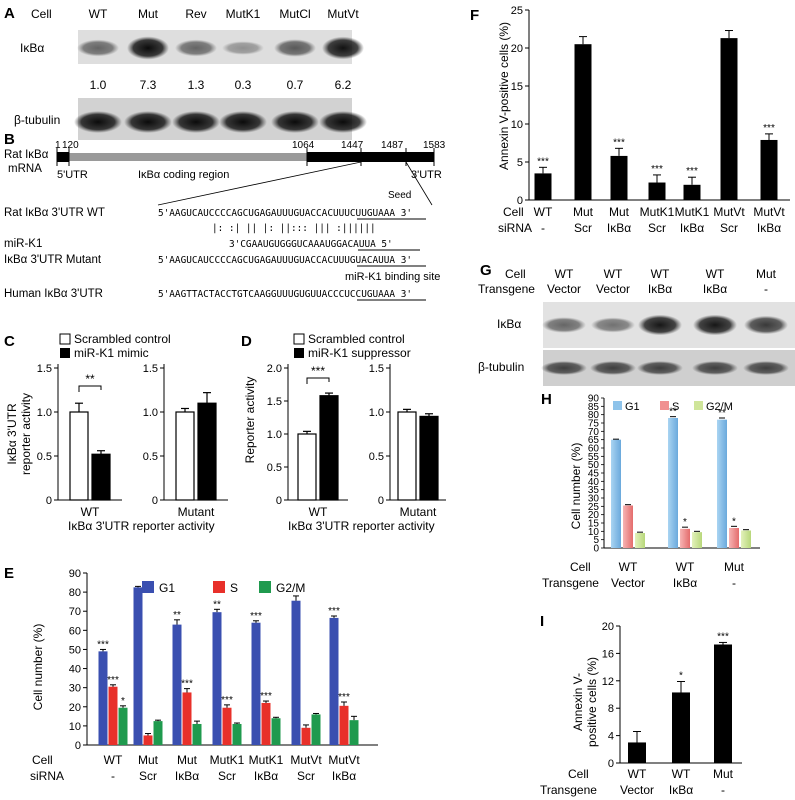 This screenshot has height=800, width=795. What do you see at coordinates (637, 790) in the screenshot?
I see `panel-i-transgene-0: Vector` at bounding box center [637, 790].